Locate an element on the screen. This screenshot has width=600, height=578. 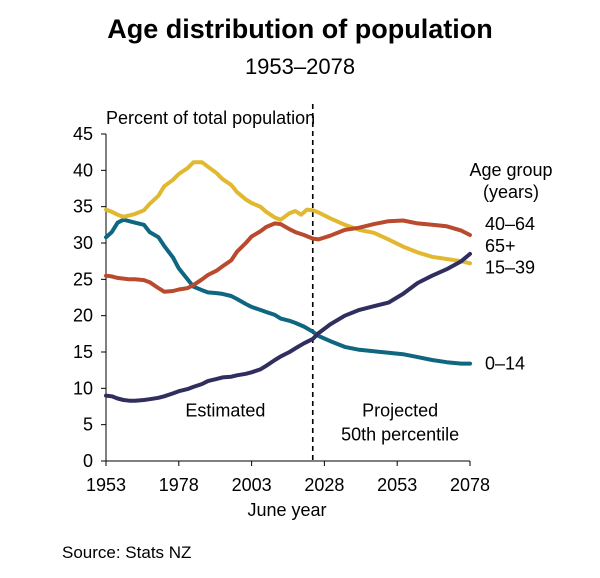
source-note: Source: Stats NZ is located at coordinates (127, 552).